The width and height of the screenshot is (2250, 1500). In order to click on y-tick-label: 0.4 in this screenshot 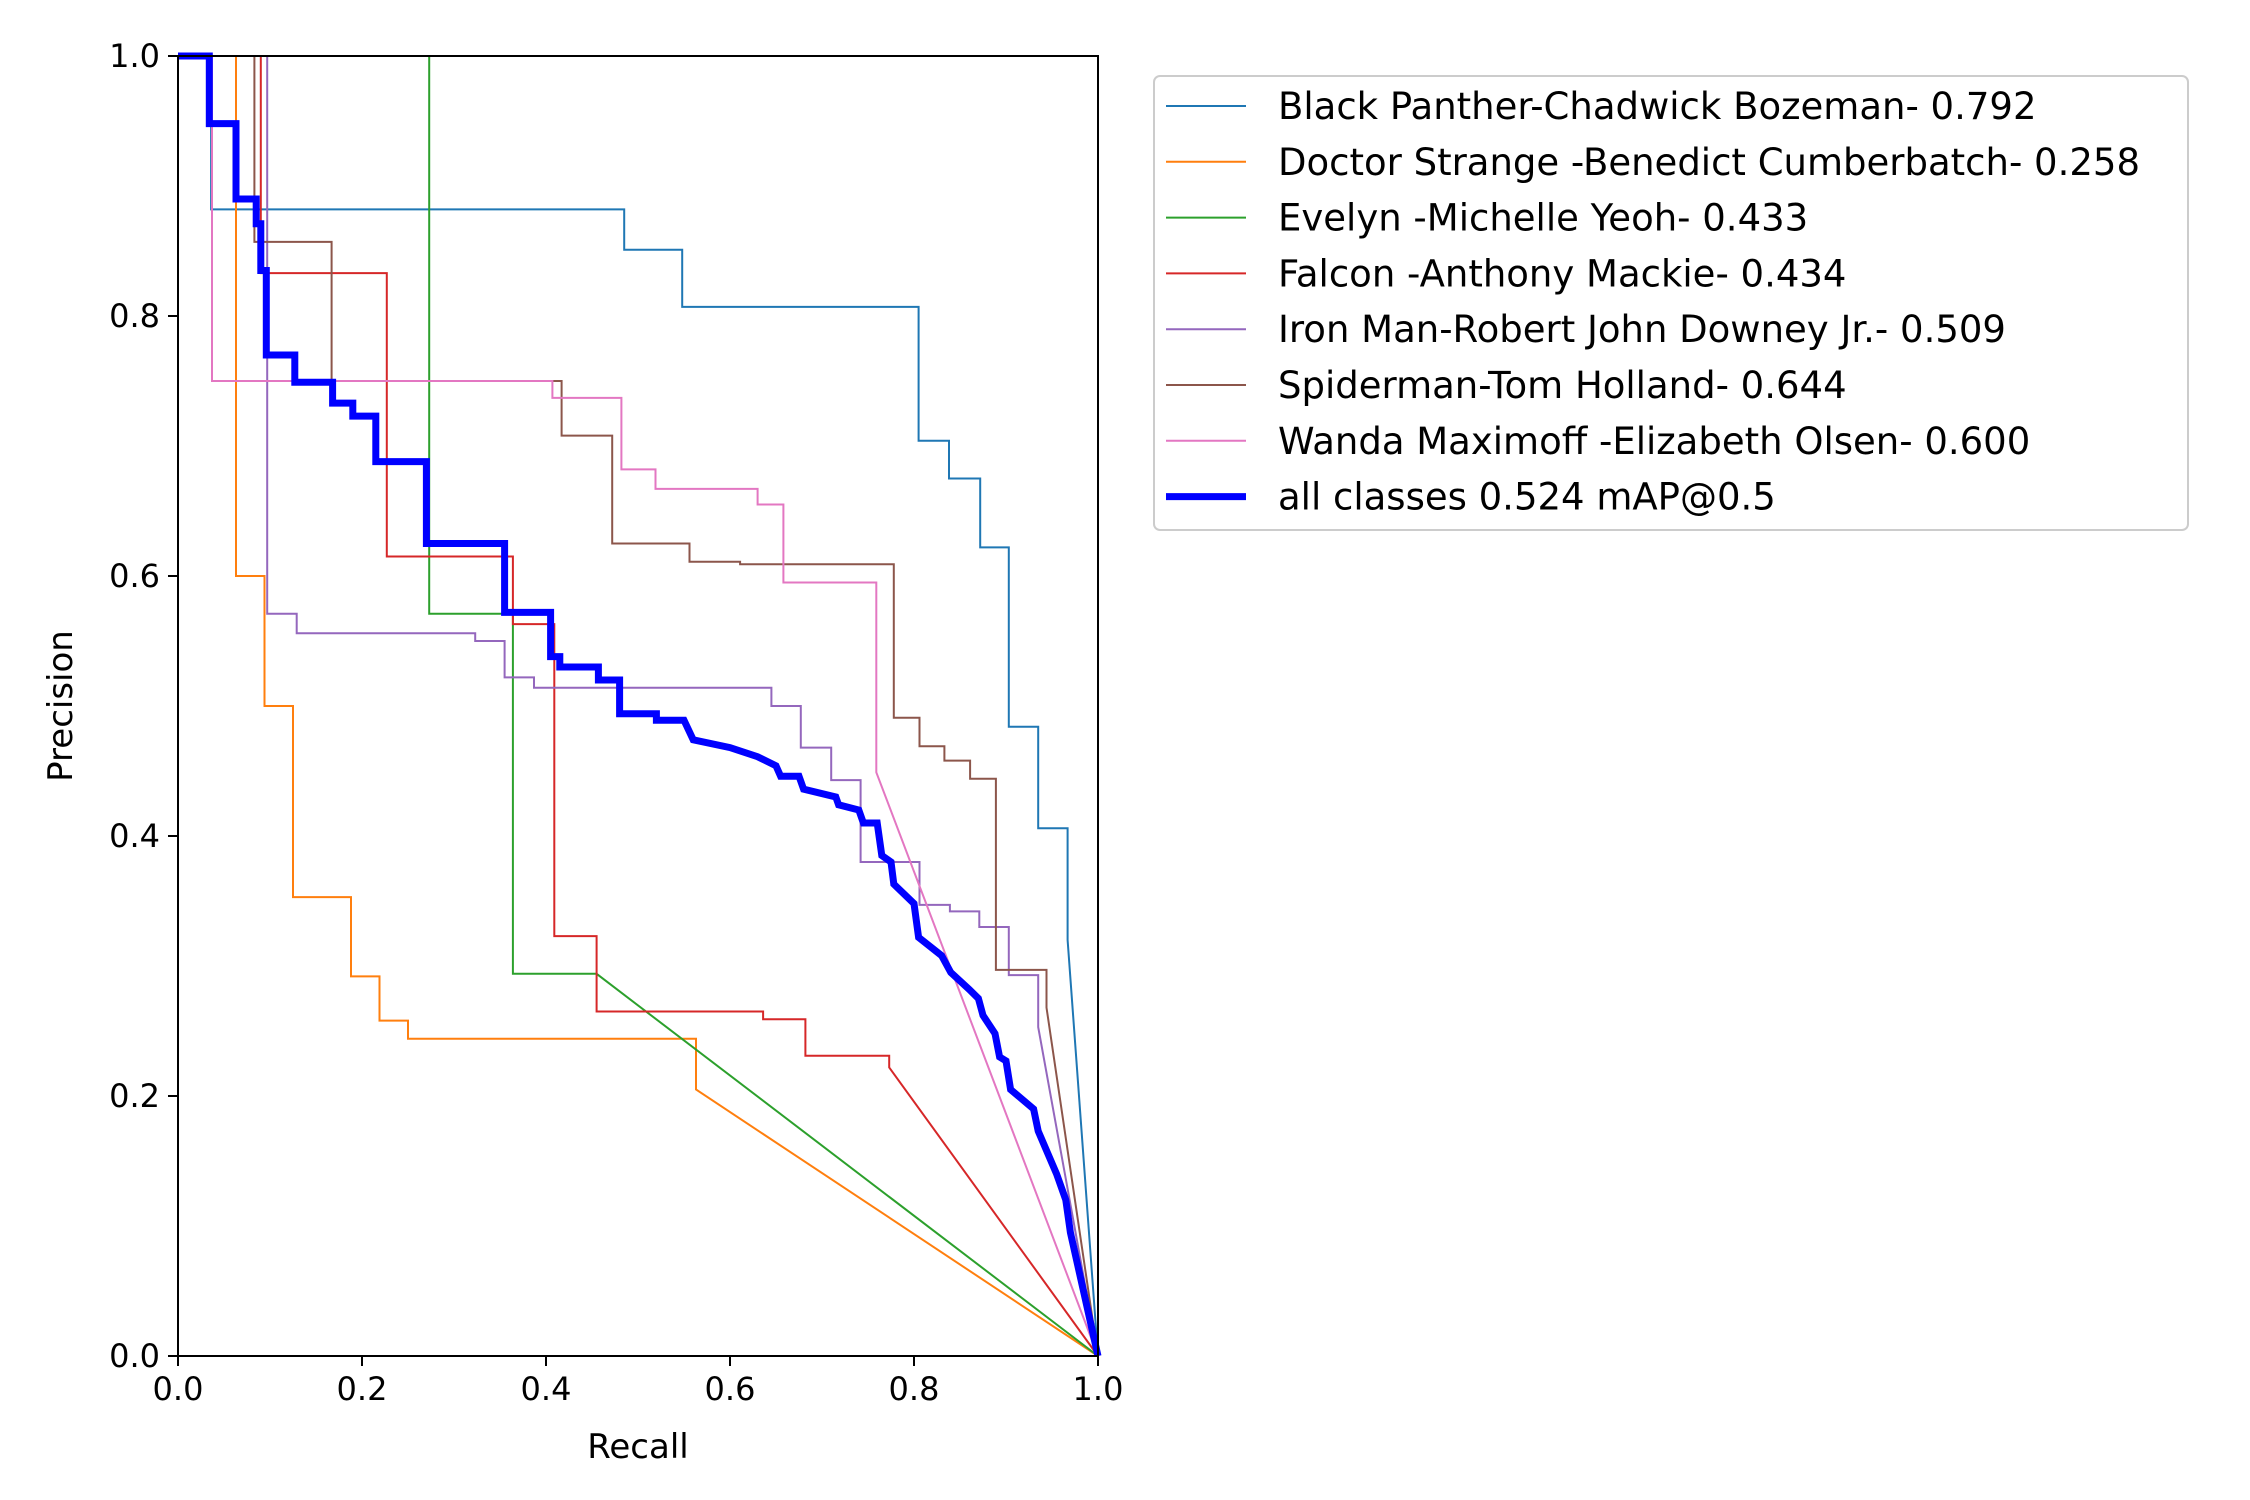, I will do `click(134, 836)`.